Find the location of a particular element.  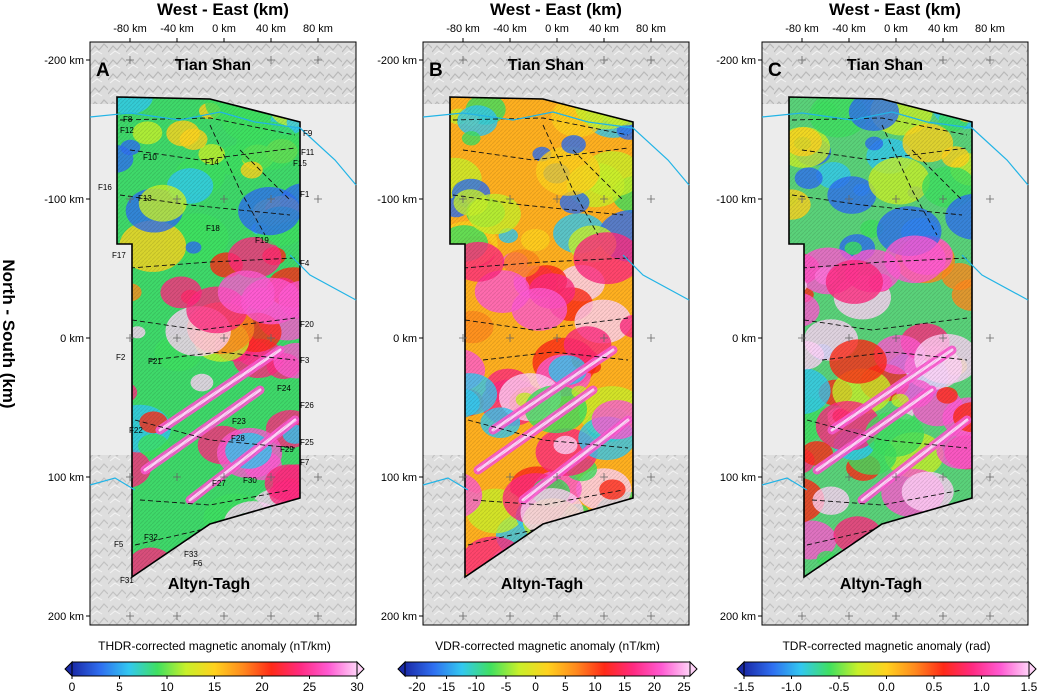

x-axis-title: West - East (km) is located at coordinates (895, 9).